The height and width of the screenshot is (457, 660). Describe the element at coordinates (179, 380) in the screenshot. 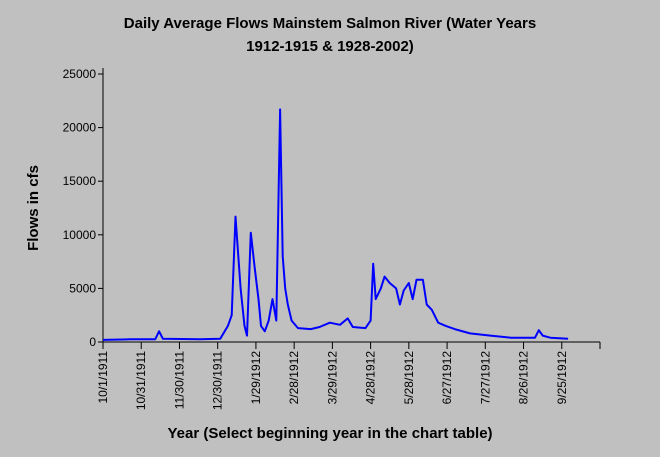

I see `x-tick-label: 11/30/1911` at that location.